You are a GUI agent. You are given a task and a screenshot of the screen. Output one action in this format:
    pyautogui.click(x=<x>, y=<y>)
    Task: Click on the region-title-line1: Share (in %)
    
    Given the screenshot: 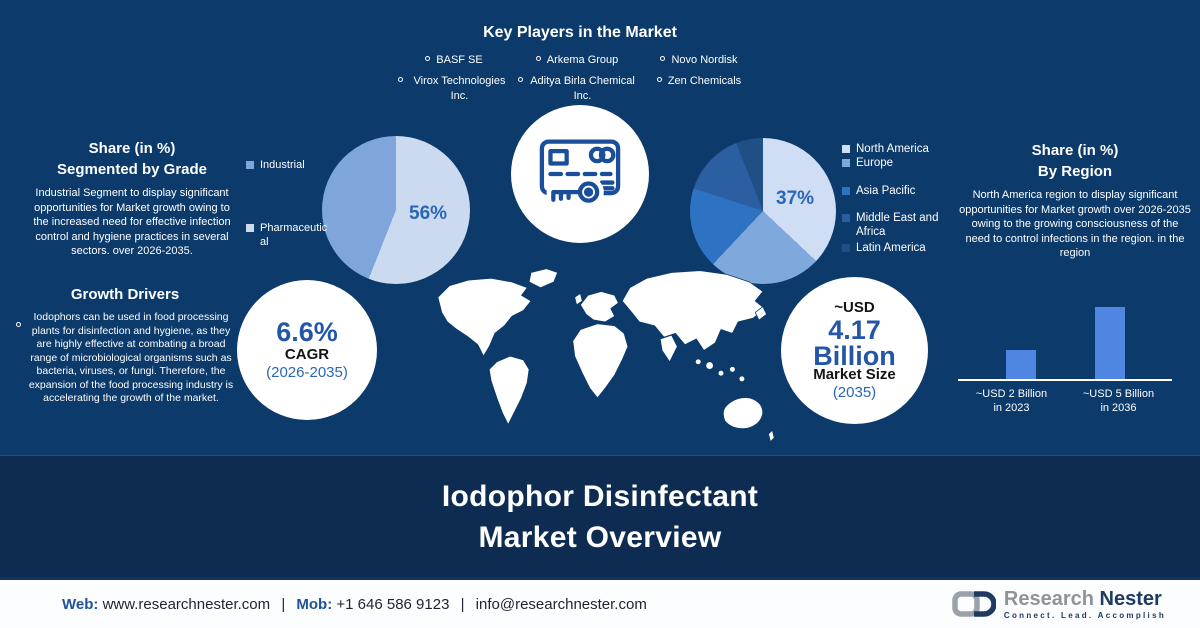 What is the action you would take?
    pyautogui.click(x=1075, y=150)
    